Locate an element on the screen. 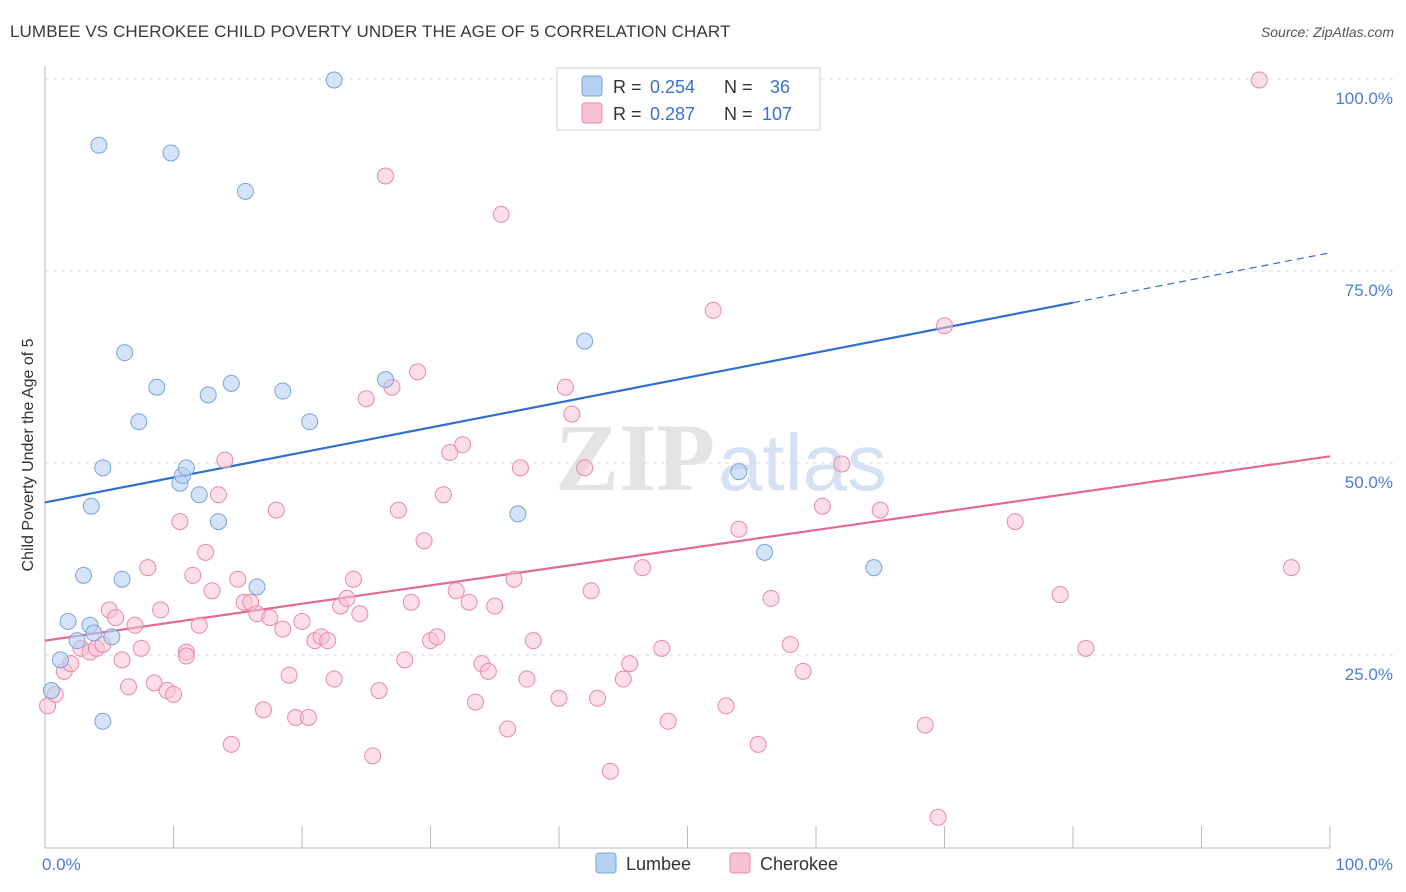 The height and width of the screenshot is (892, 1406). legend-r-label-2: R = is located at coordinates (627, 114).